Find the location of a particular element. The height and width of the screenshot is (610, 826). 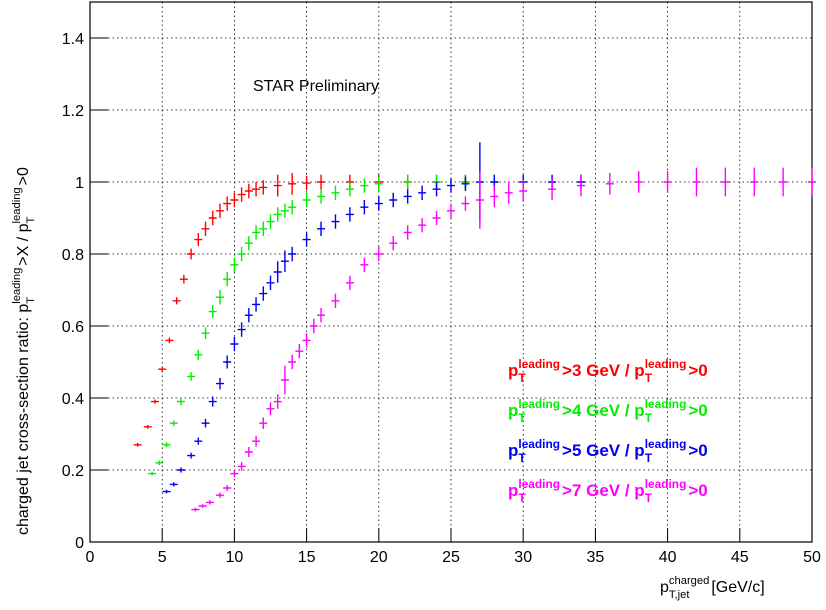

y-tick-label: 0.2 is located at coordinates (73, 471).